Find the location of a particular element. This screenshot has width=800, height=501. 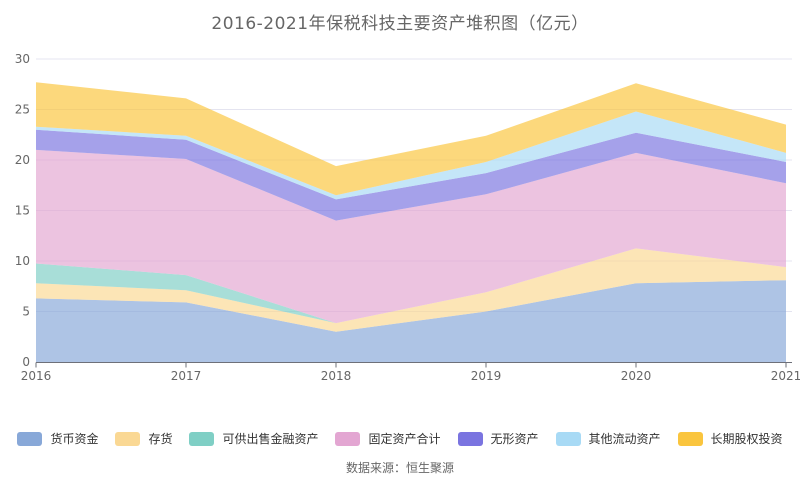

chart-title: 2016-2021年保税科技主要资产堆积图（亿元） is located at coordinates (400, 24).